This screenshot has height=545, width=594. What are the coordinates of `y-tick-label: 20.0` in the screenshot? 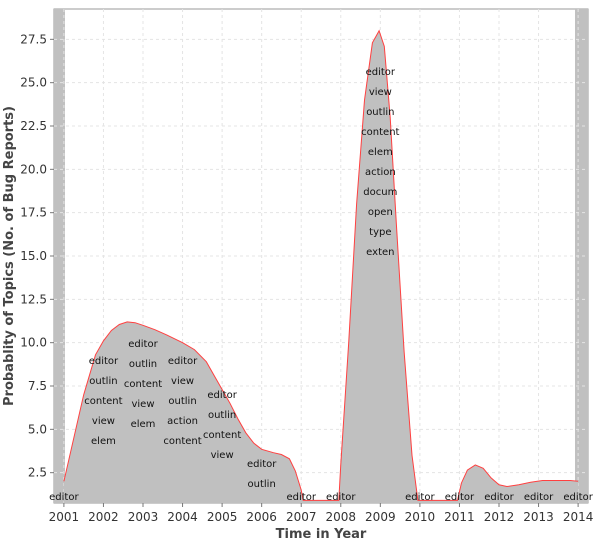 It's located at (33, 169).